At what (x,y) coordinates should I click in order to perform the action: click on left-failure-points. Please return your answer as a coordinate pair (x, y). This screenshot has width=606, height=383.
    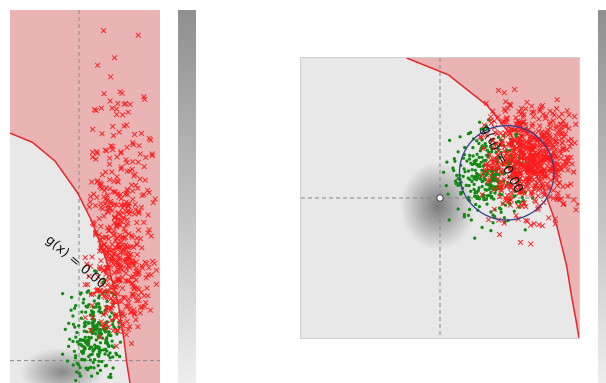
    Looking at the image, I should click on (121, 188).